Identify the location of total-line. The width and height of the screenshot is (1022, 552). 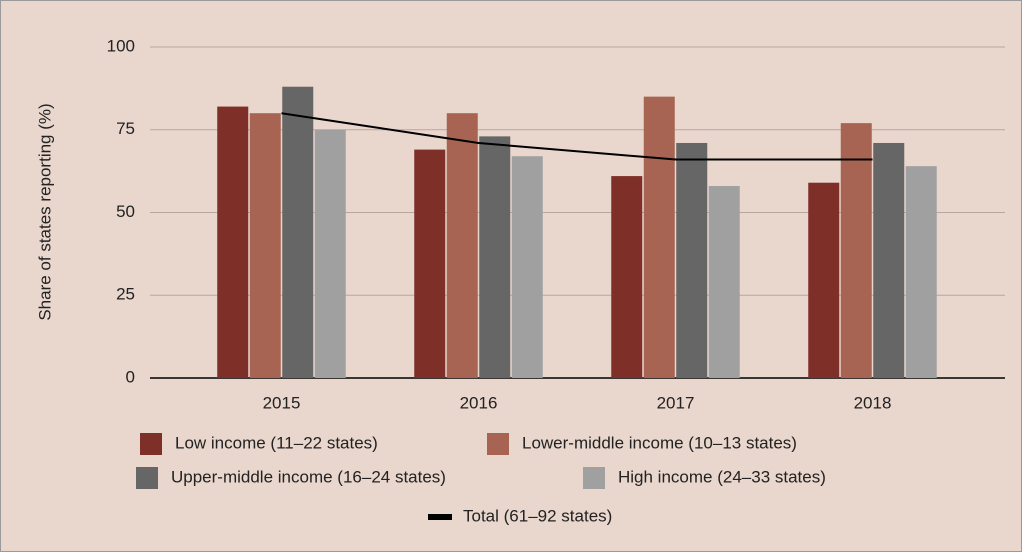
(577, 136).